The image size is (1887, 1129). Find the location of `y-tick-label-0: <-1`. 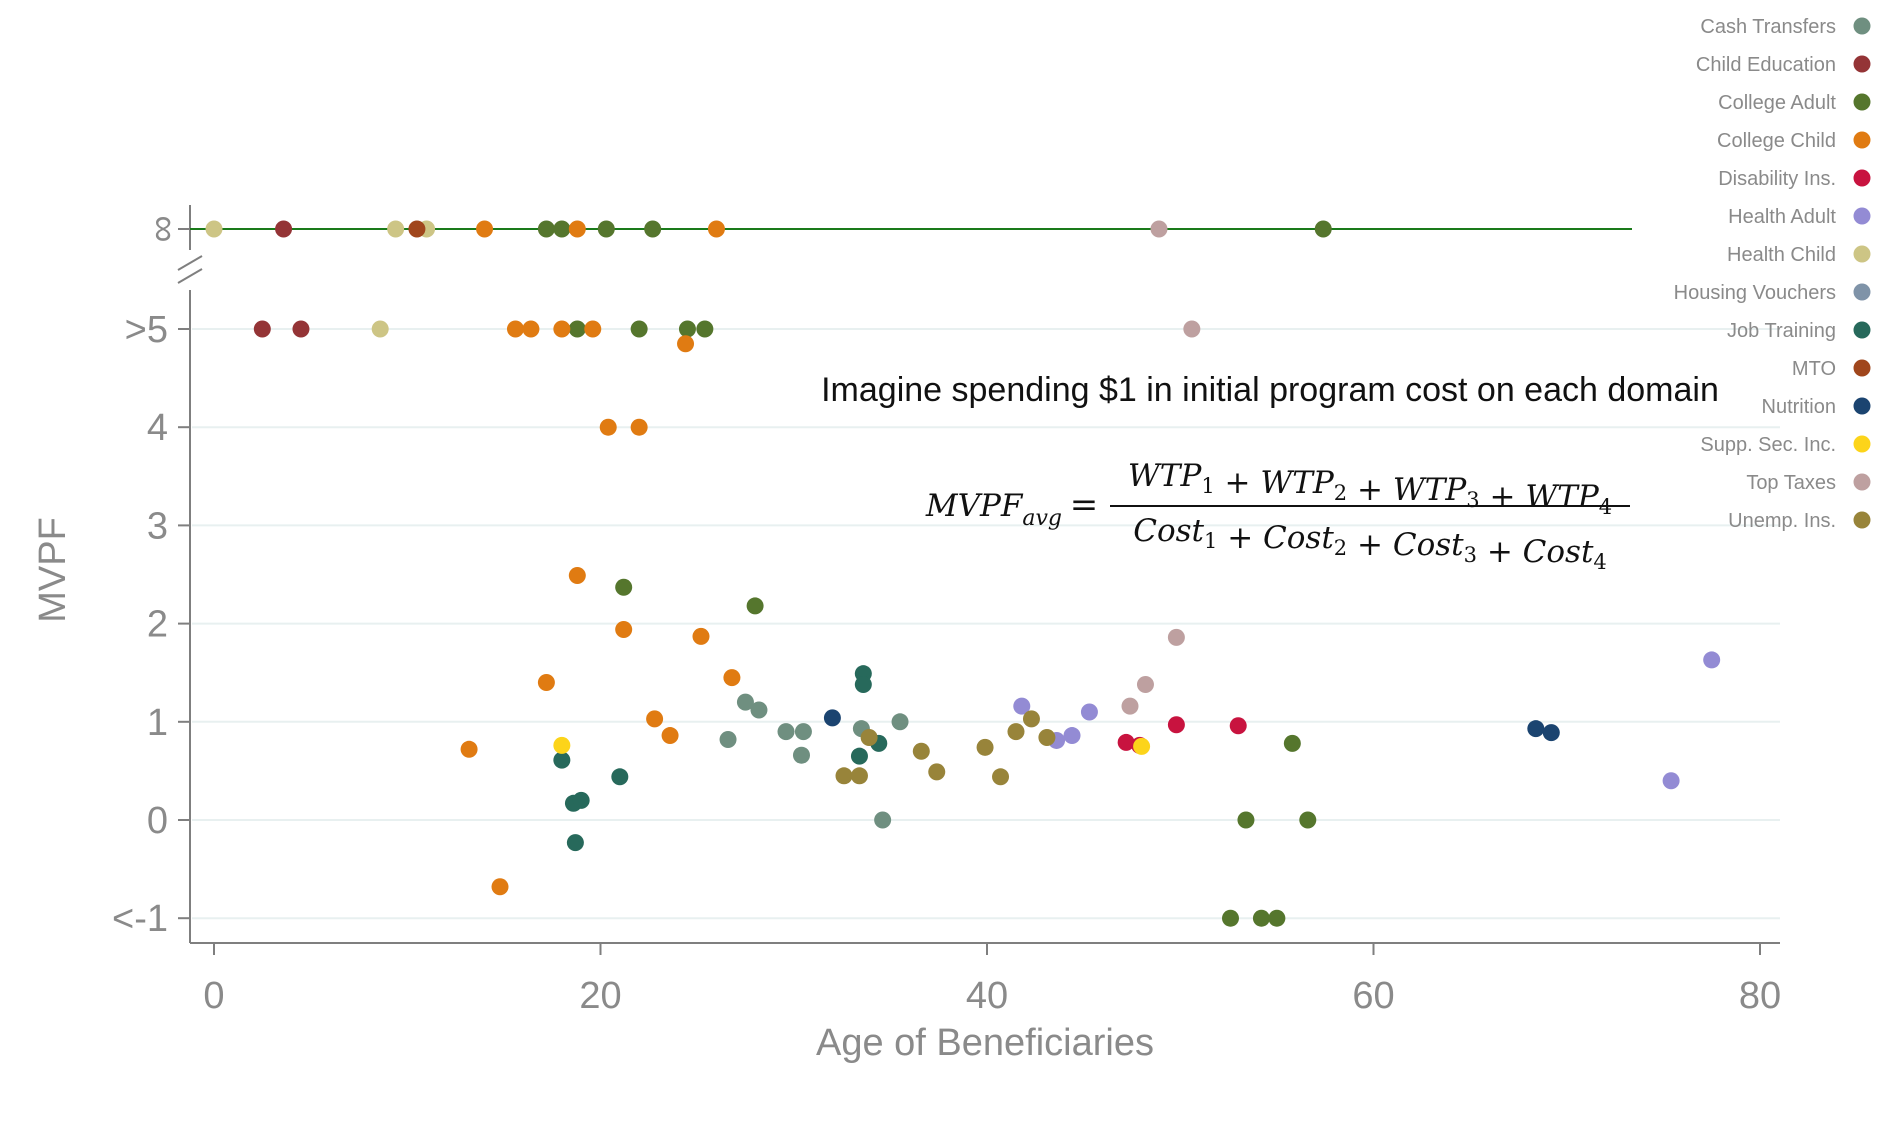

y-tick-label-0: <-1 is located at coordinates (140, 919).